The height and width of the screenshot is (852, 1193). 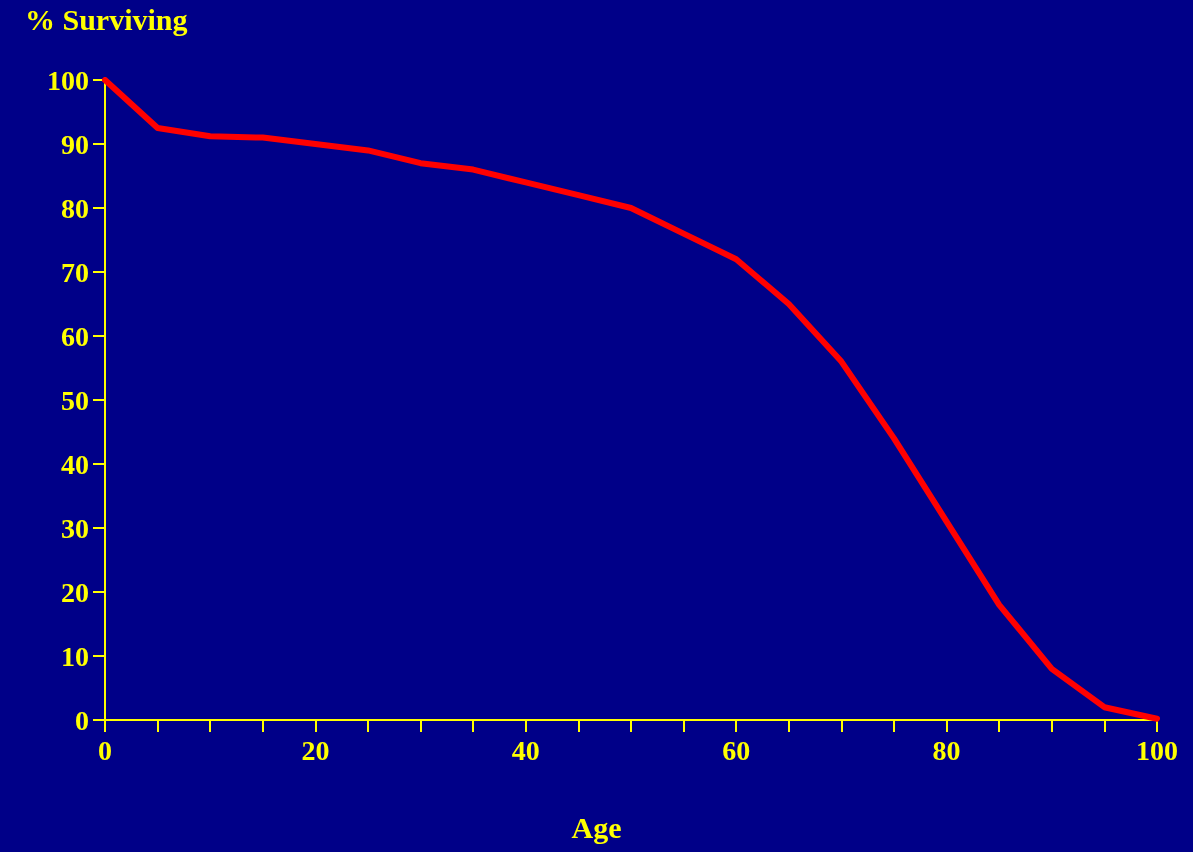 I want to click on y-tick-label: 100, so click(x=68, y=80).